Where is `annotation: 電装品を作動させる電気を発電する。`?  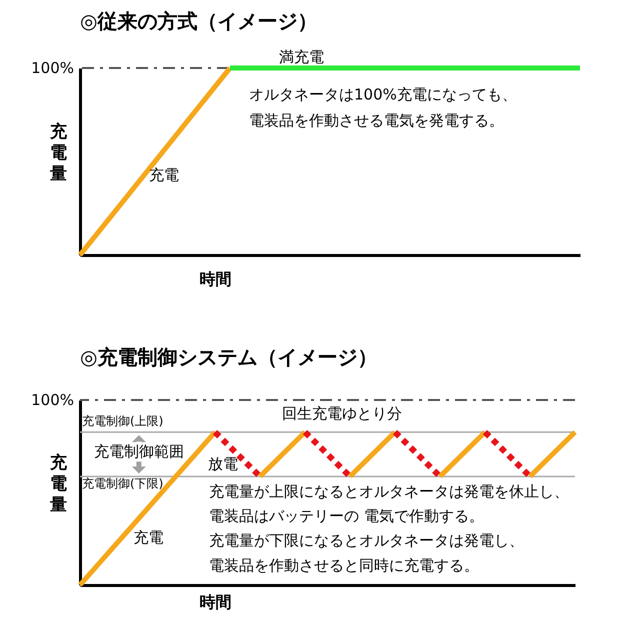 annotation: 電装品を作動させる電気を発電する。 is located at coordinates (376, 121).